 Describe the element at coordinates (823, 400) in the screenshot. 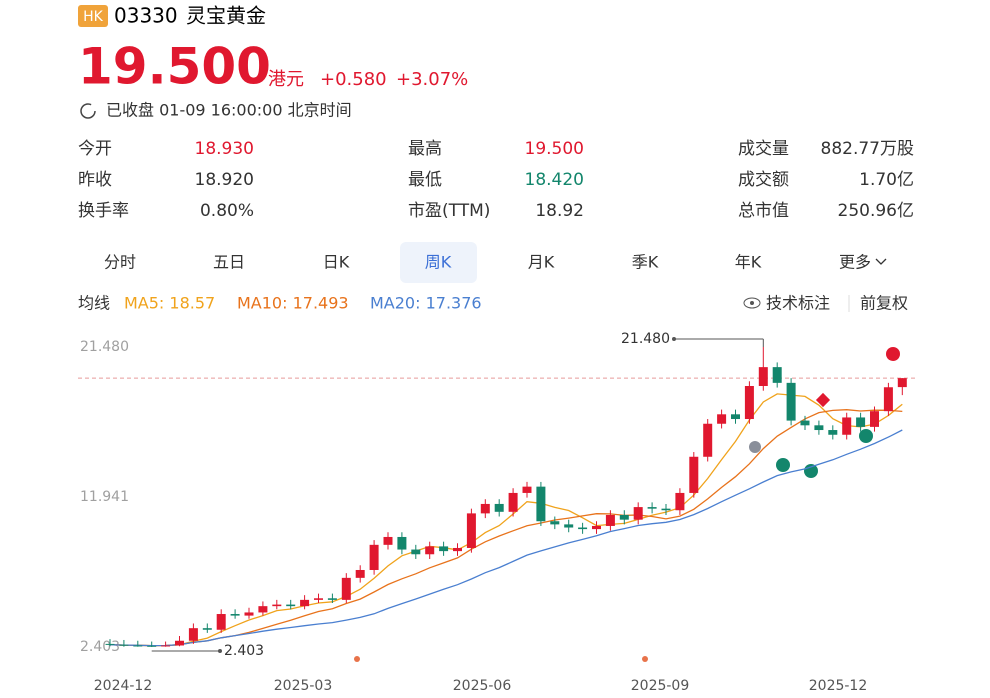

I see `signal-diamond` at that location.